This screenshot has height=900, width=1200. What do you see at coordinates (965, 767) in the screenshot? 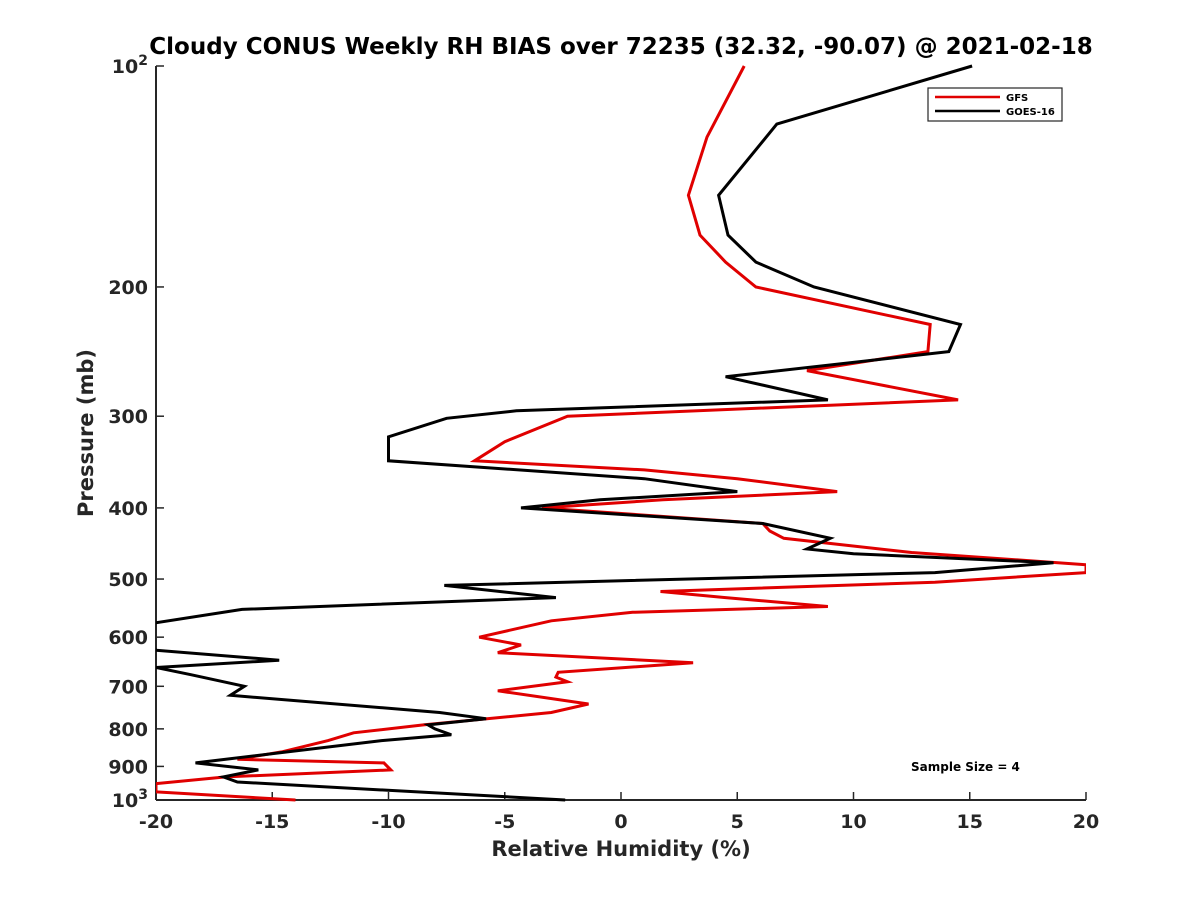
I see `sample-size-annotation: Sample Size = 4` at bounding box center [965, 767].